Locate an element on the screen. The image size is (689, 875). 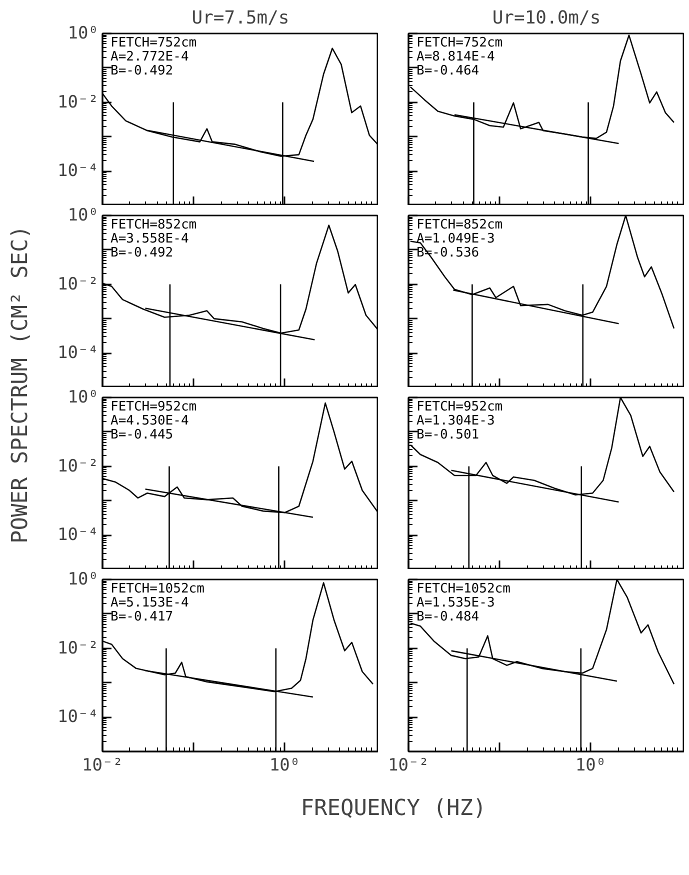
annotation: B=-0.501 is located at coordinates (448, 435).